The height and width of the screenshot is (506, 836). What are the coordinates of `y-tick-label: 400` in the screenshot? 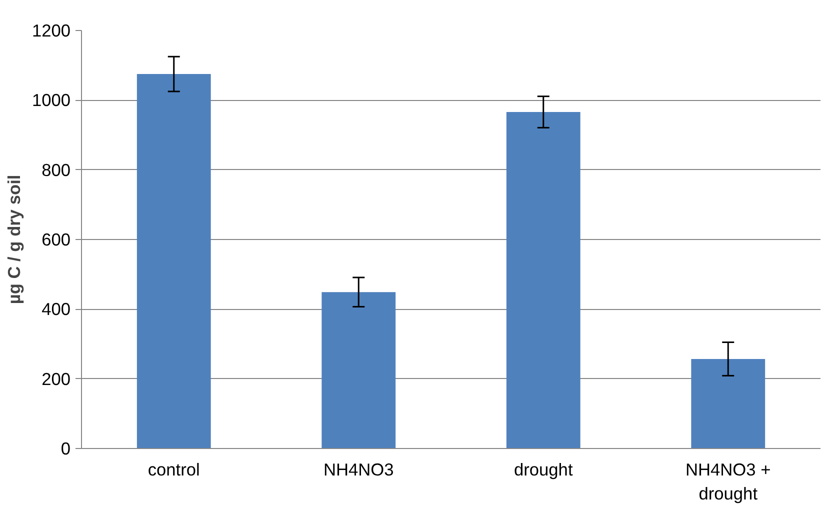 It's located at (56, 309).